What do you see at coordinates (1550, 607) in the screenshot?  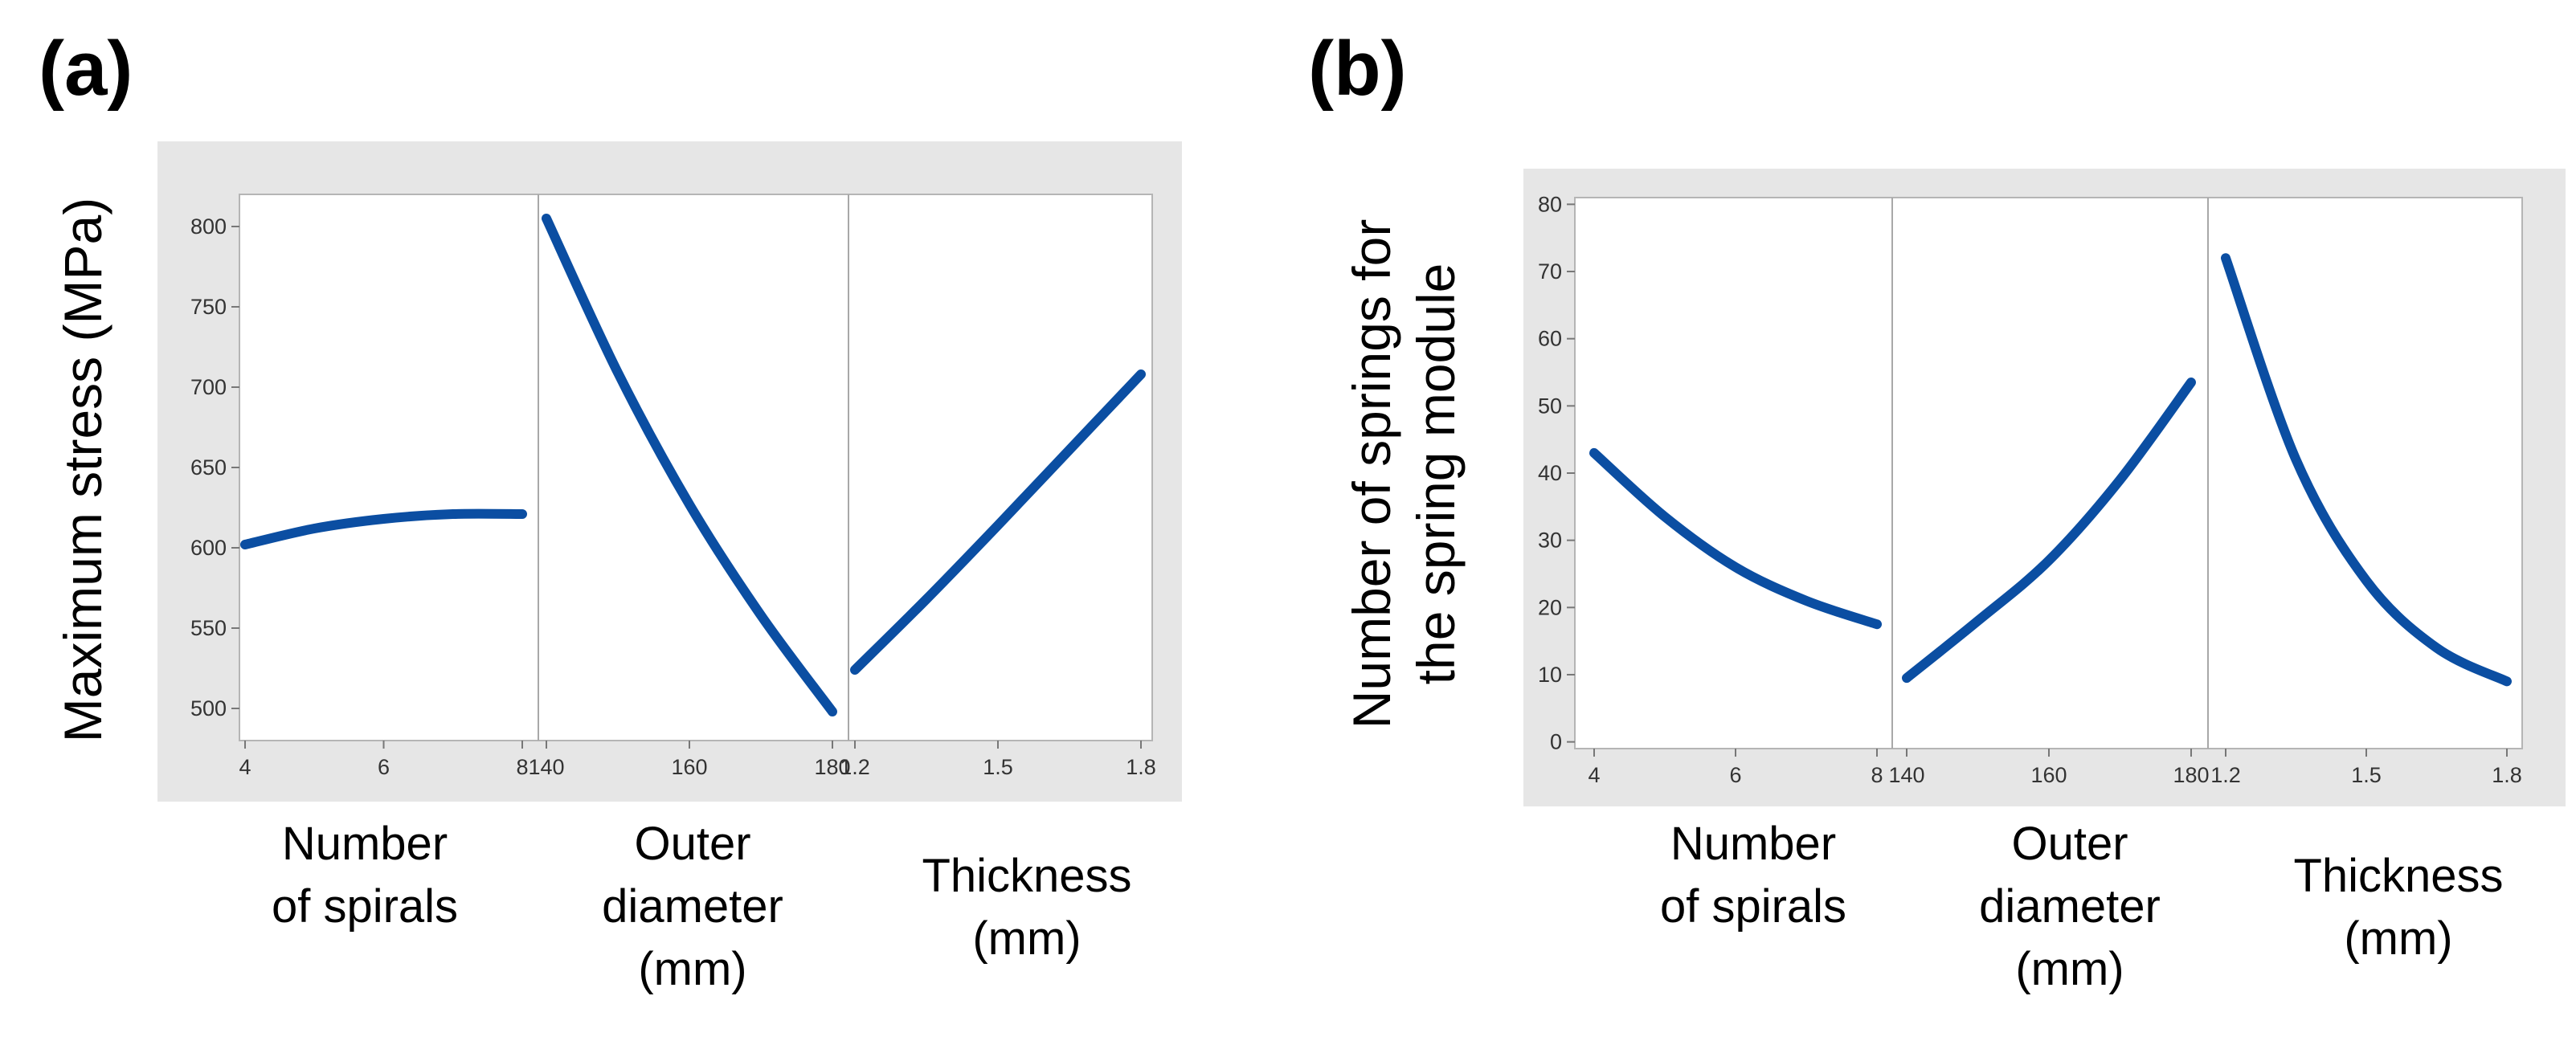 I see `y-tick-label: 20` at bounding box center [1550, 607].